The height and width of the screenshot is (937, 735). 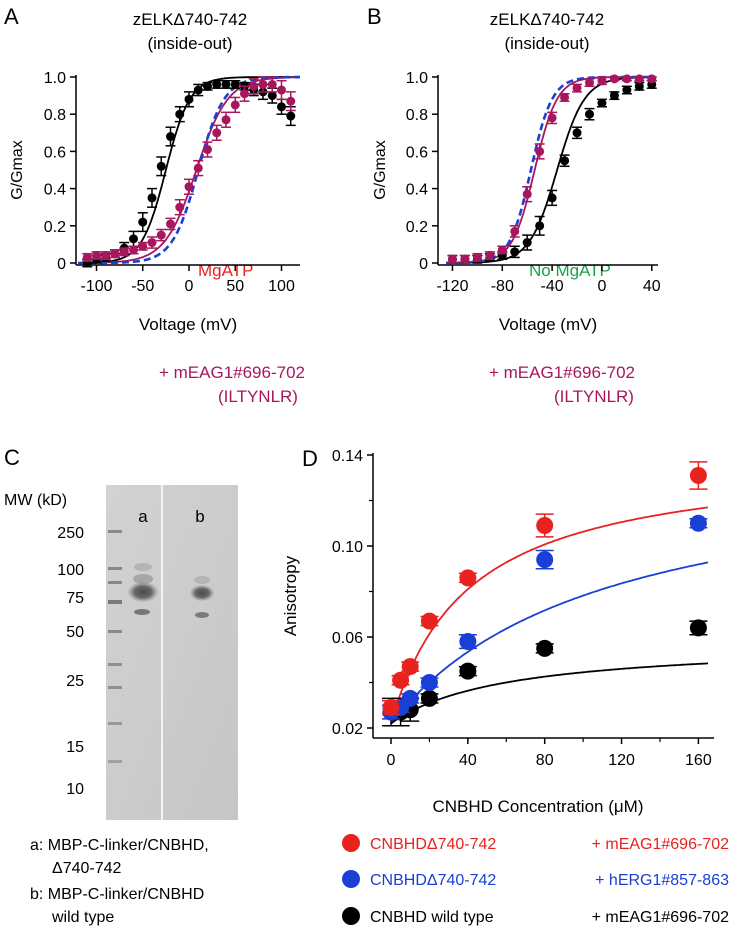 What do you see at coordinates (417, 78) in the screenshot?
I see `y-tick-label: 1.0` at bounding box center [417, 78].